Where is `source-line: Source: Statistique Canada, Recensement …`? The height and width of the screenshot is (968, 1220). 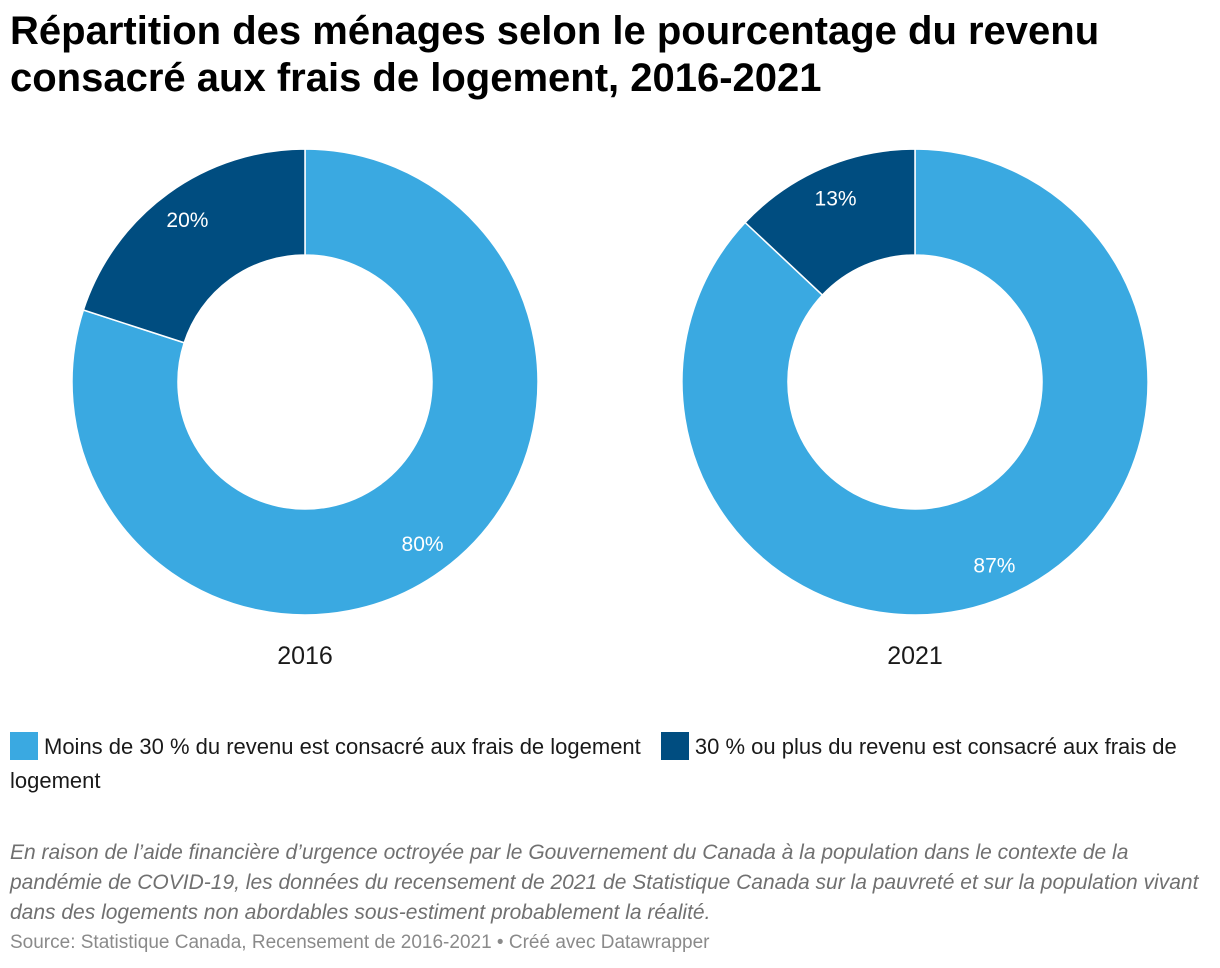
source-line: Source: Statistique Canada, Recensement … is located at coordinates (360, 942).